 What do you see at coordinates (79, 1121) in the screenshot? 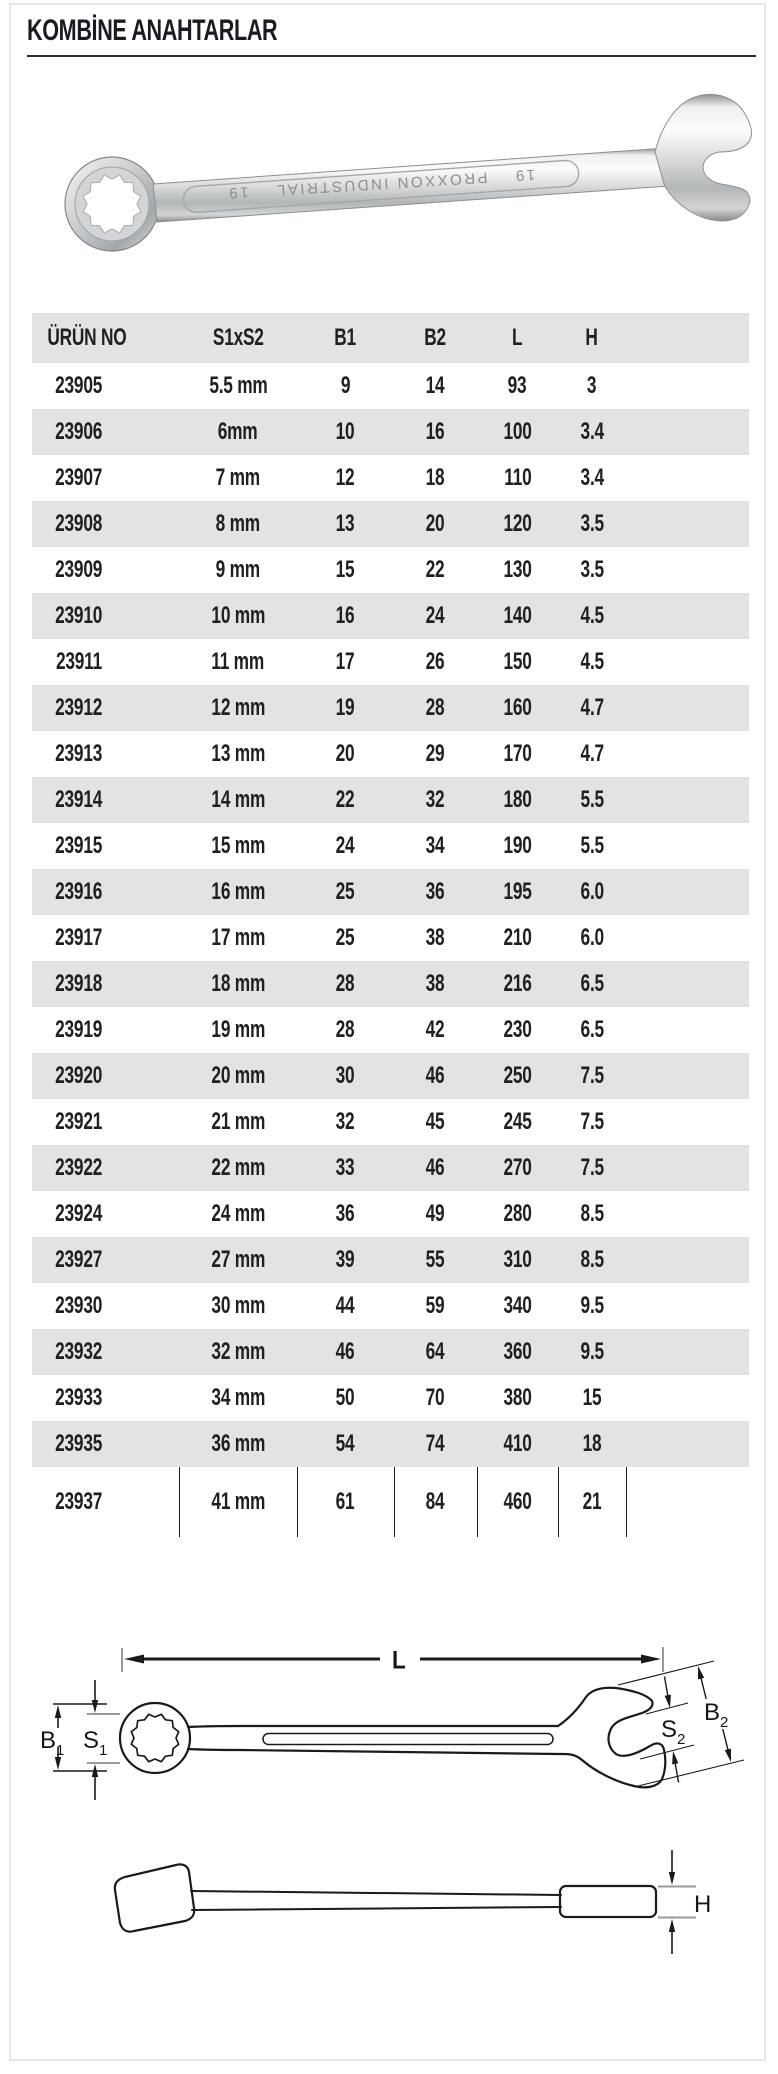
I see `table-cell: 23921` at bounding box center [79, 1121].